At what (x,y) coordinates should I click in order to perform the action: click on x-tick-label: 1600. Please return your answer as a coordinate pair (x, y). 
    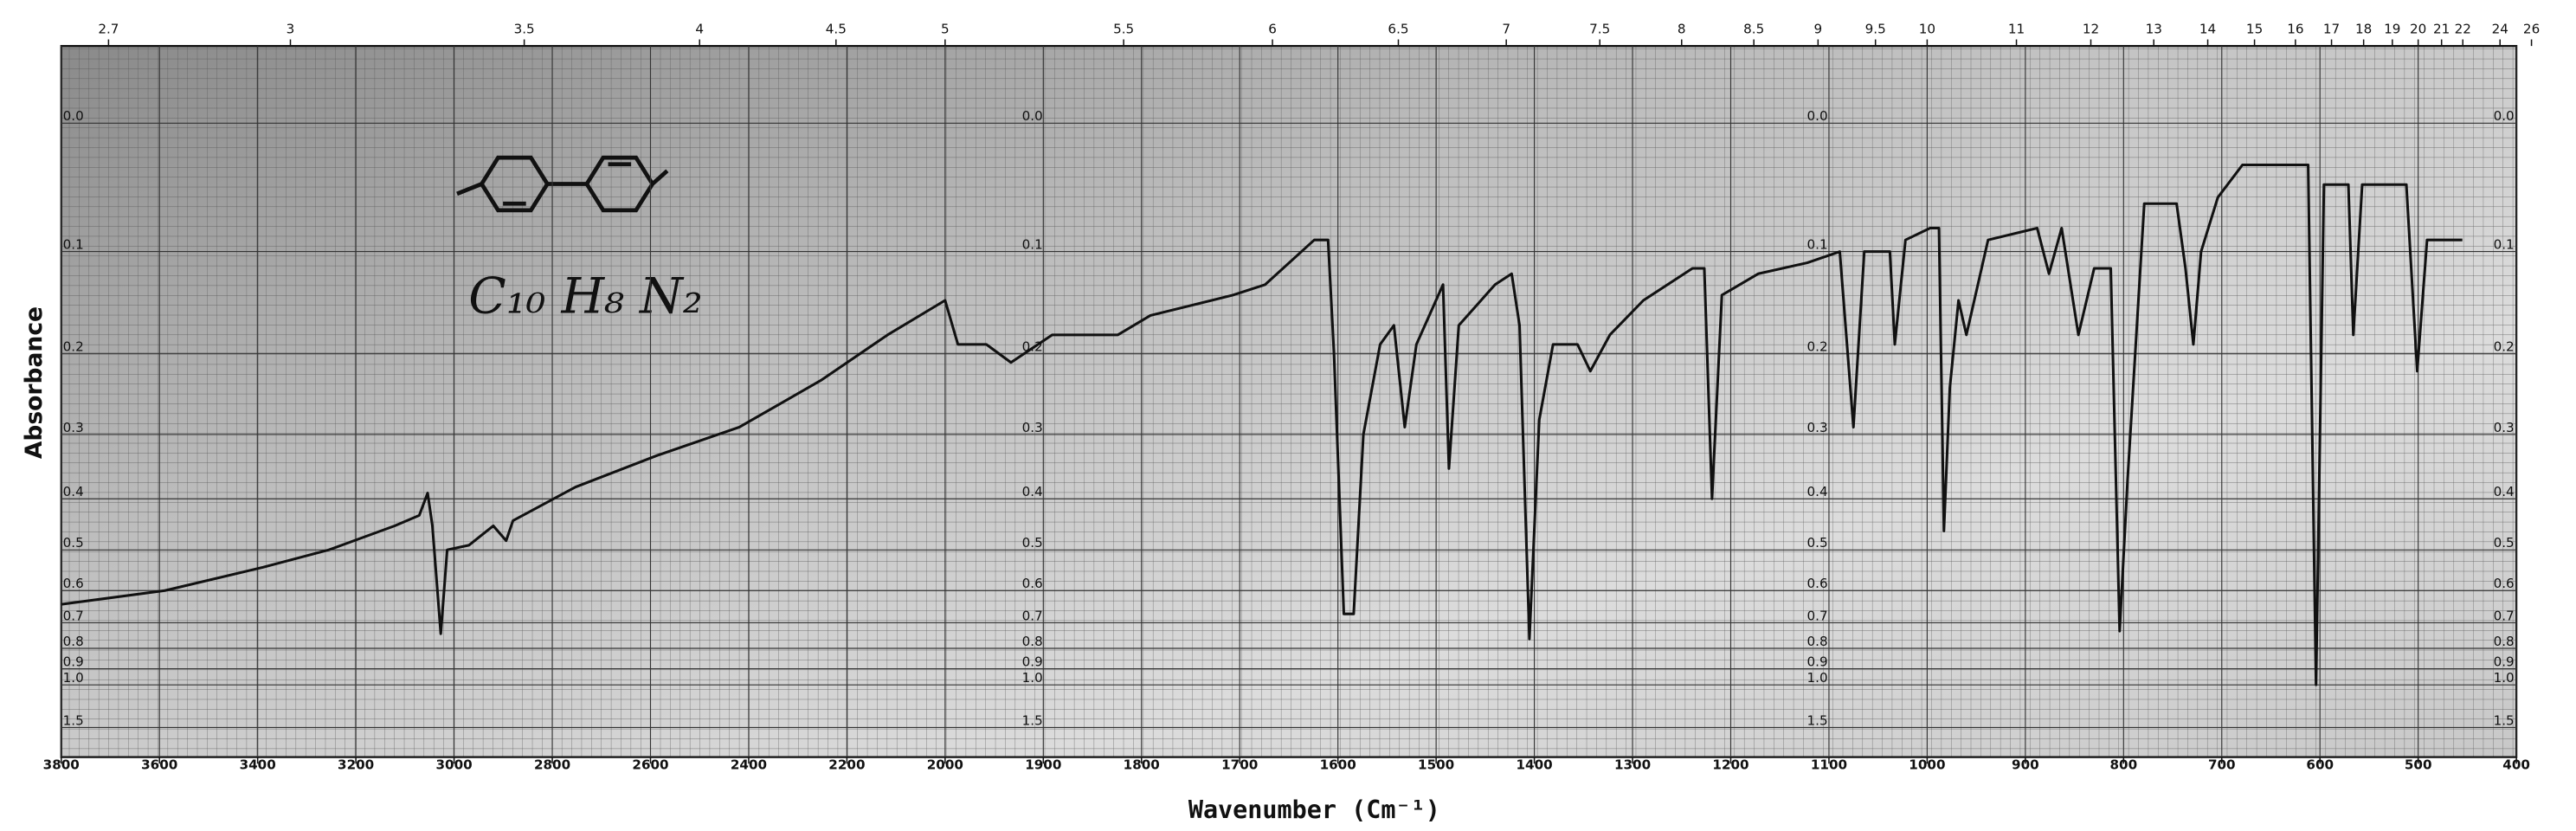
    Looking at the image, I should click on (1338, 765).